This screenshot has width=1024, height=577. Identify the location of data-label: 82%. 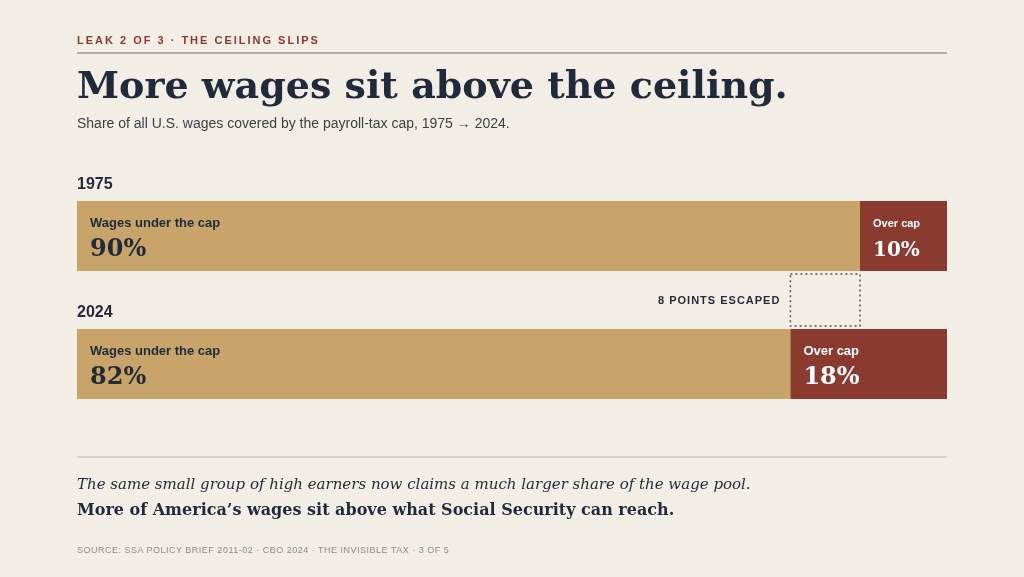
(118, 375).